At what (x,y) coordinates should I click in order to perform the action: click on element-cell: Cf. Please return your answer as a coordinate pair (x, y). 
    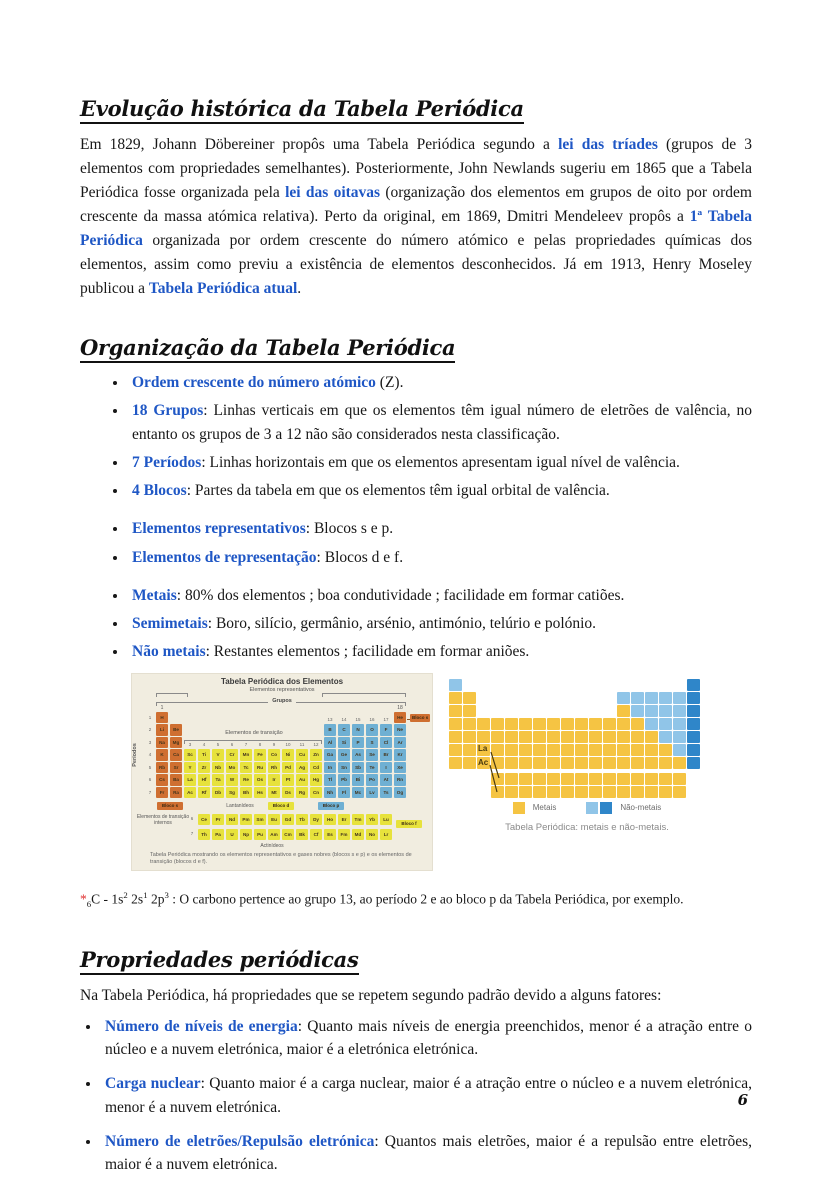
    Looking at the image, I should click on (316, 834).